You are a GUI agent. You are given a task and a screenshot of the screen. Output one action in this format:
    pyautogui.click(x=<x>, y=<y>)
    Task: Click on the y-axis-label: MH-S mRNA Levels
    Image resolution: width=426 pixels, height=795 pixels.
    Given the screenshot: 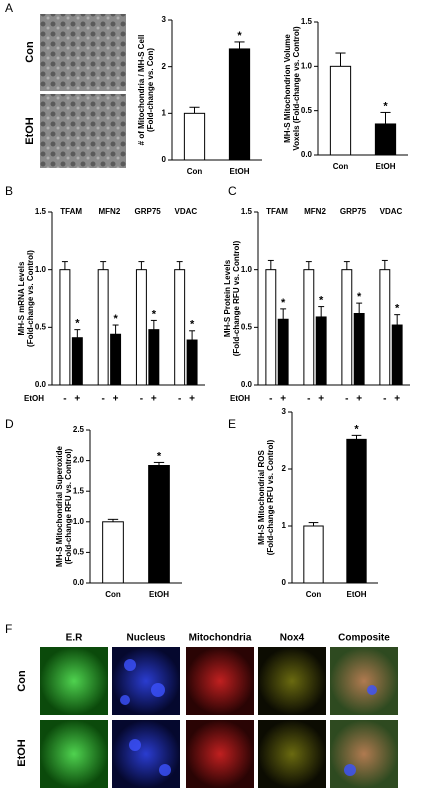 What is the action you would take?
    pyautogui.click(x=21, y=298)
    